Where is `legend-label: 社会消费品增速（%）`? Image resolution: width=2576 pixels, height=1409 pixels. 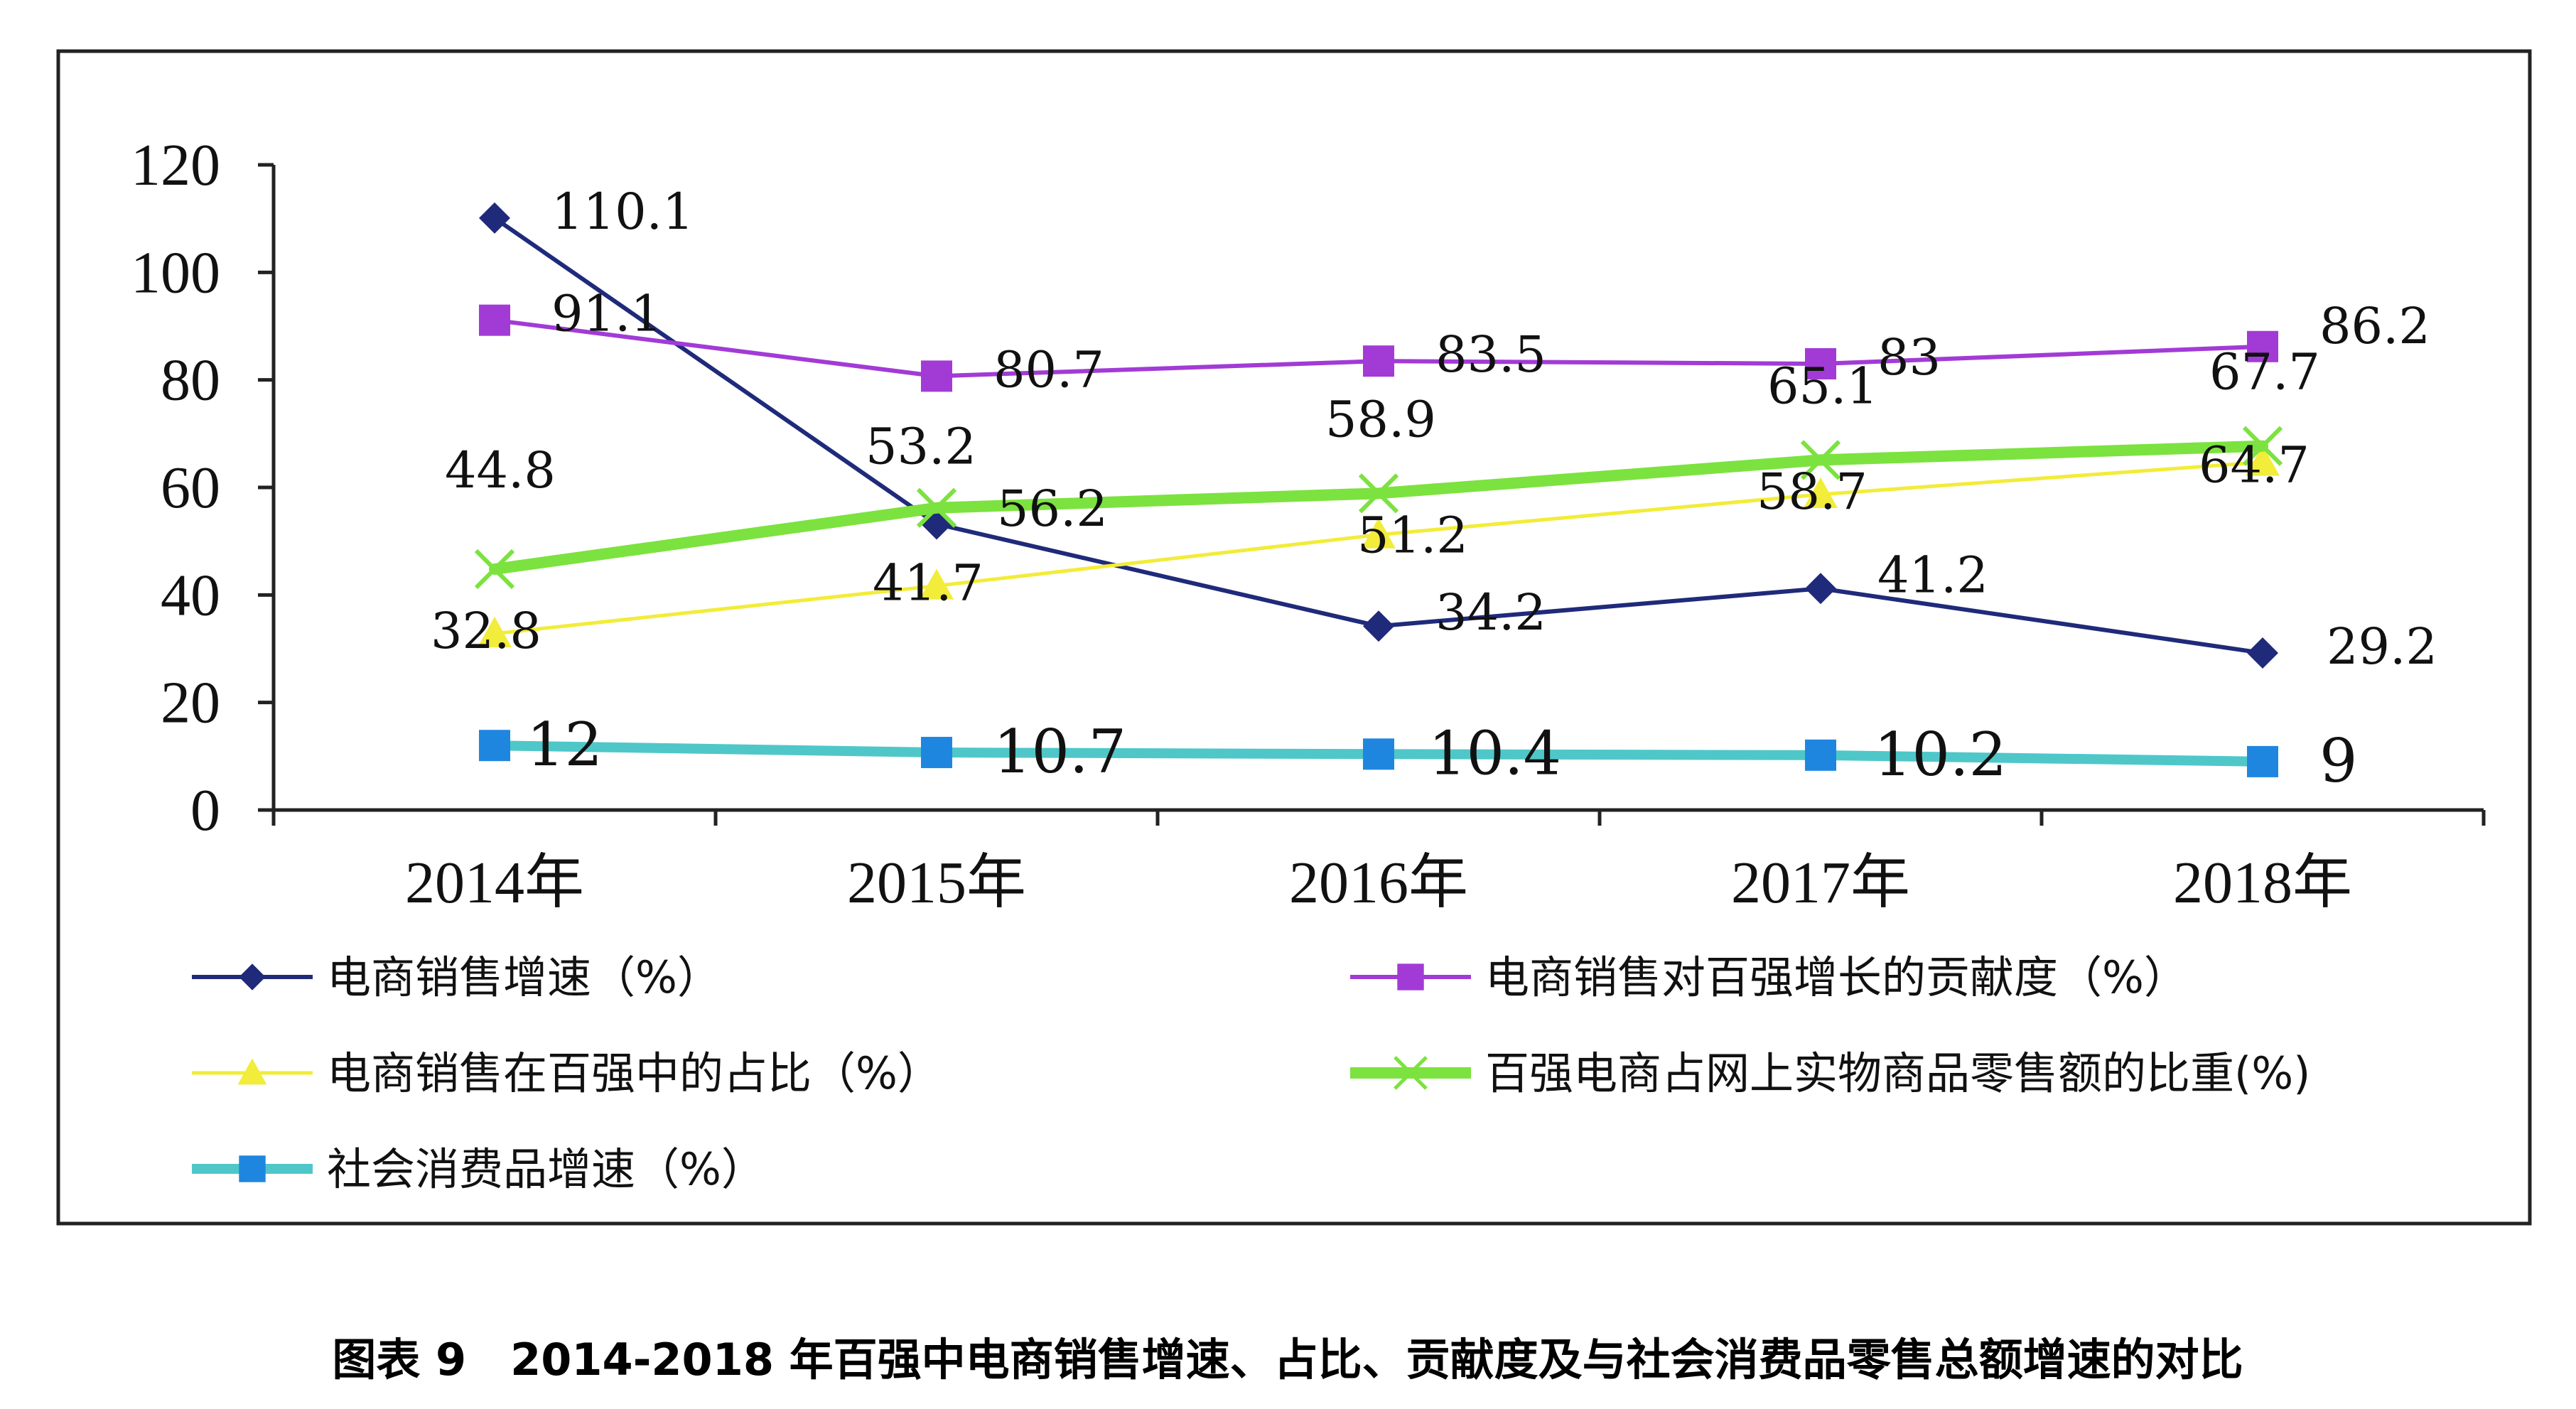 legend-label: 社会消费品增速（%） is located at coordinates (546, 1169).